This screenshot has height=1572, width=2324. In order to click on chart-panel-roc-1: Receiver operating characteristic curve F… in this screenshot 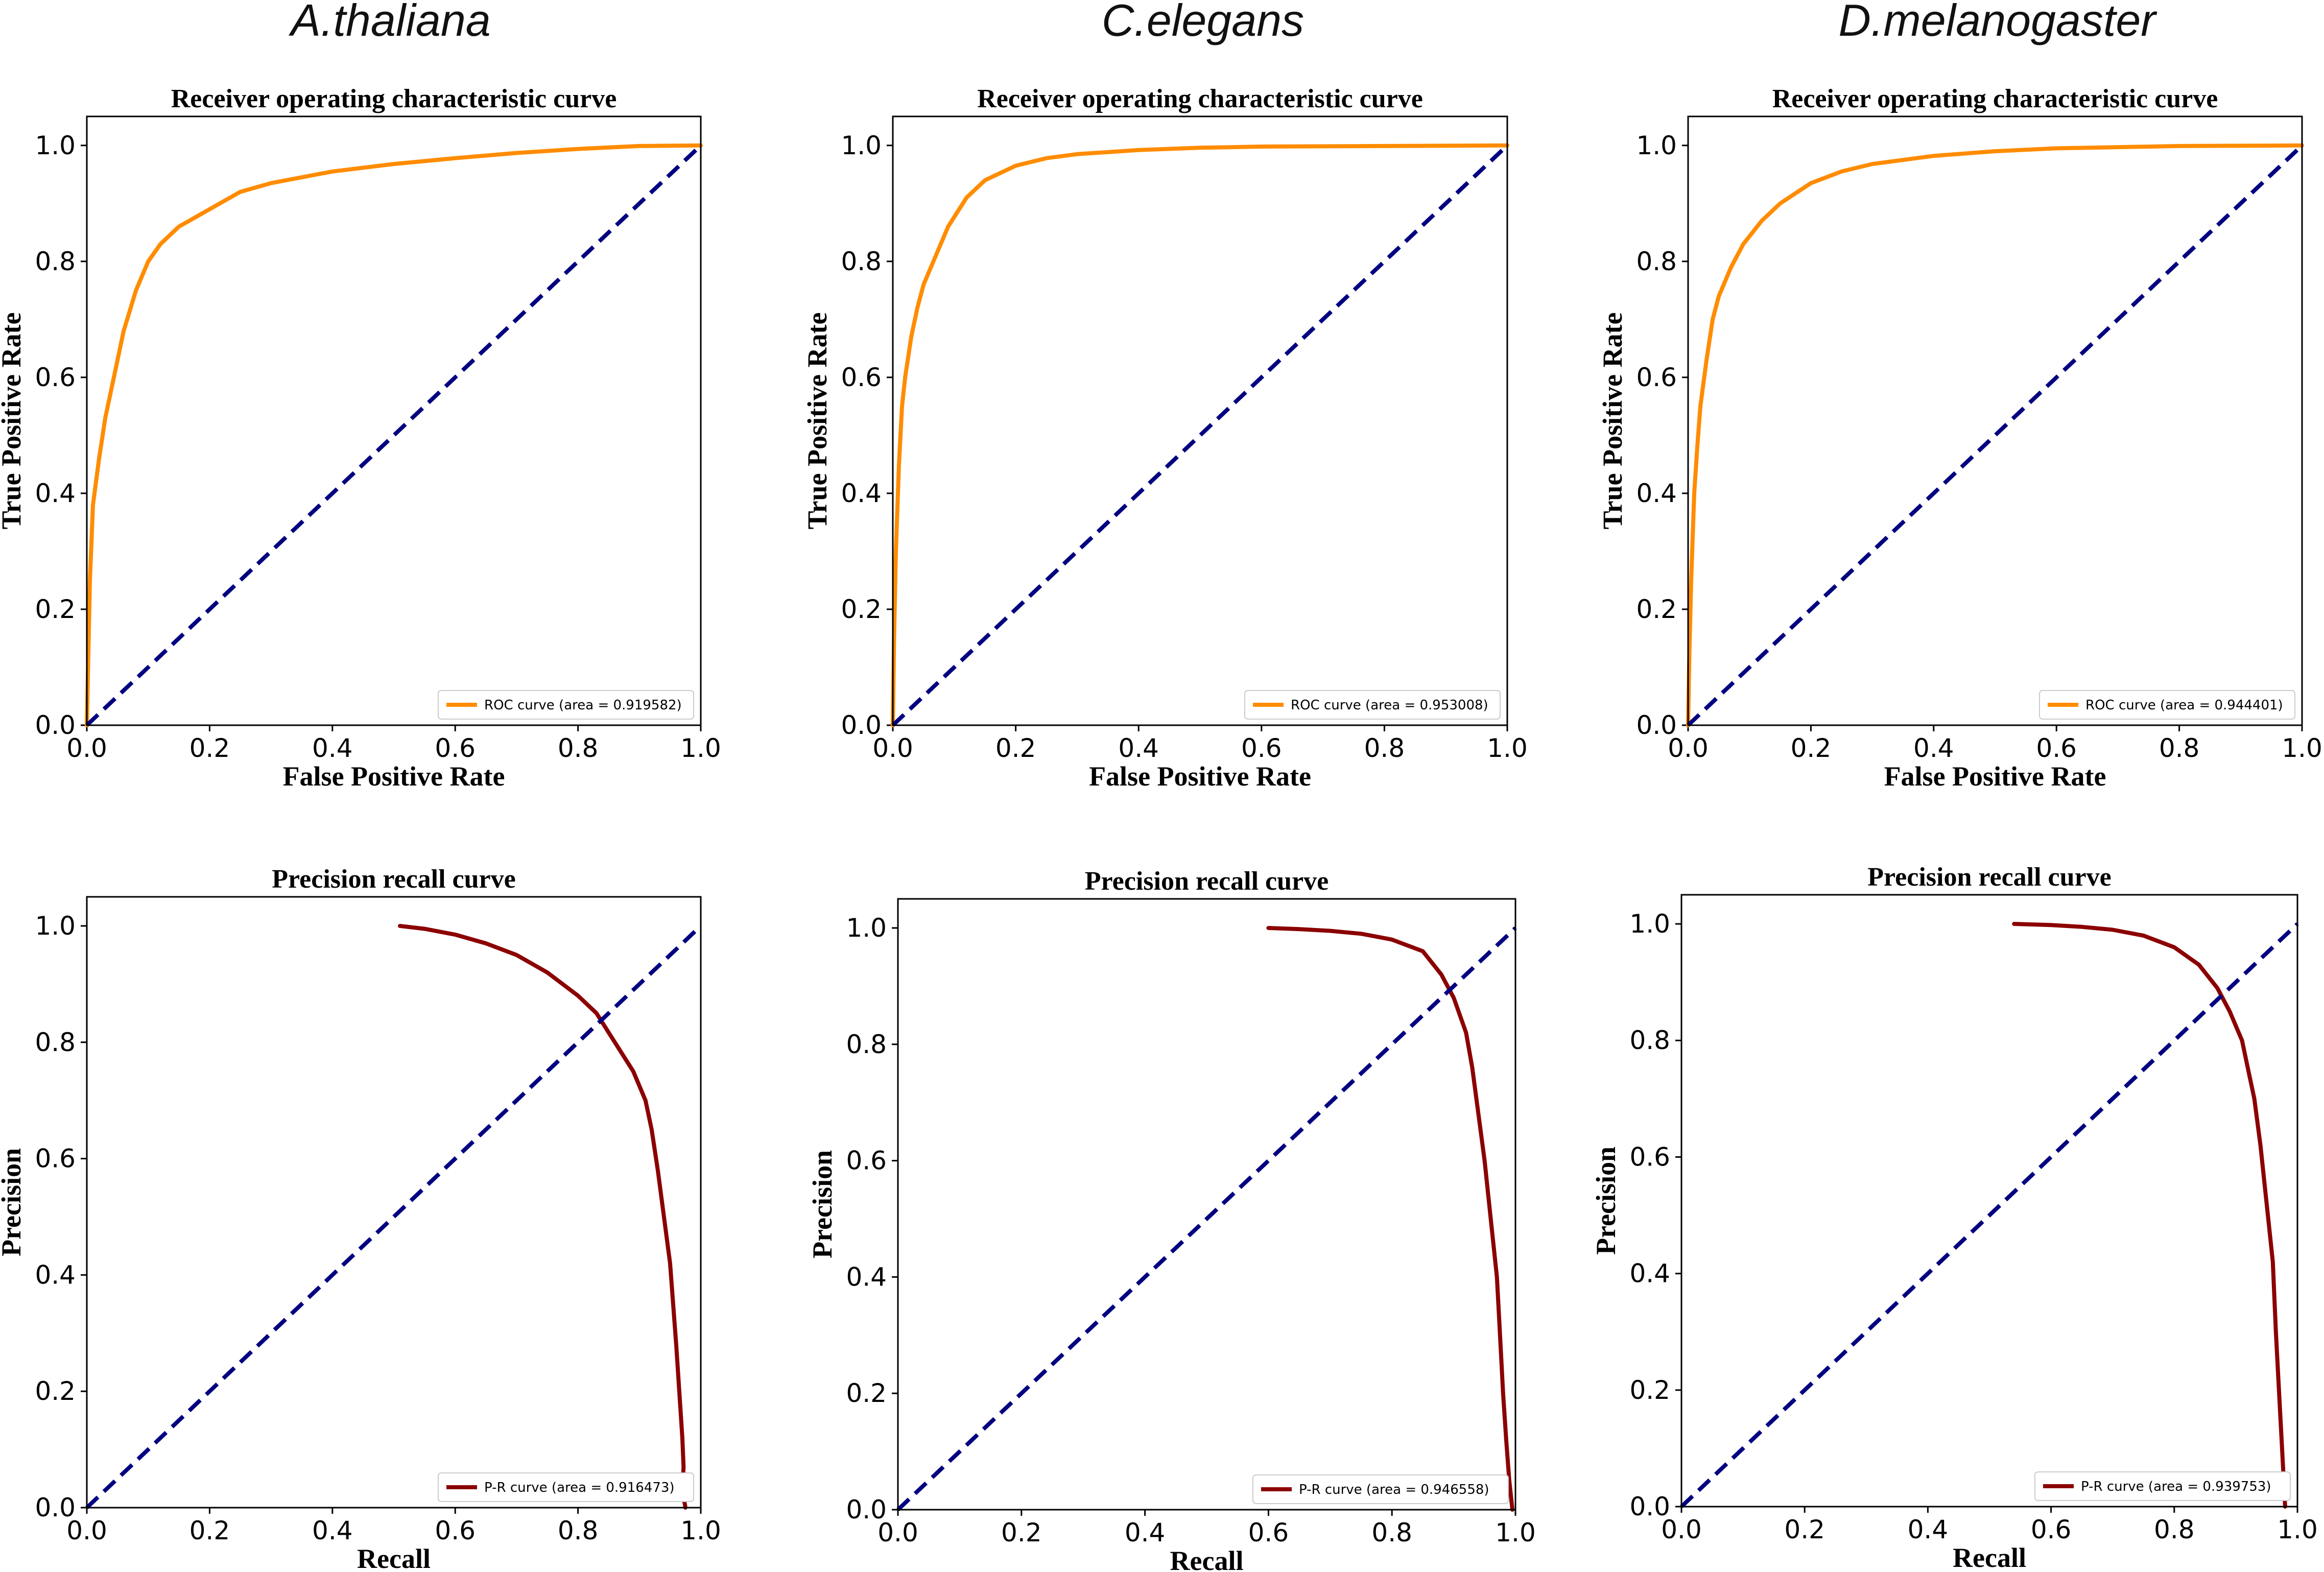, I will do `click(1165, 438)`.